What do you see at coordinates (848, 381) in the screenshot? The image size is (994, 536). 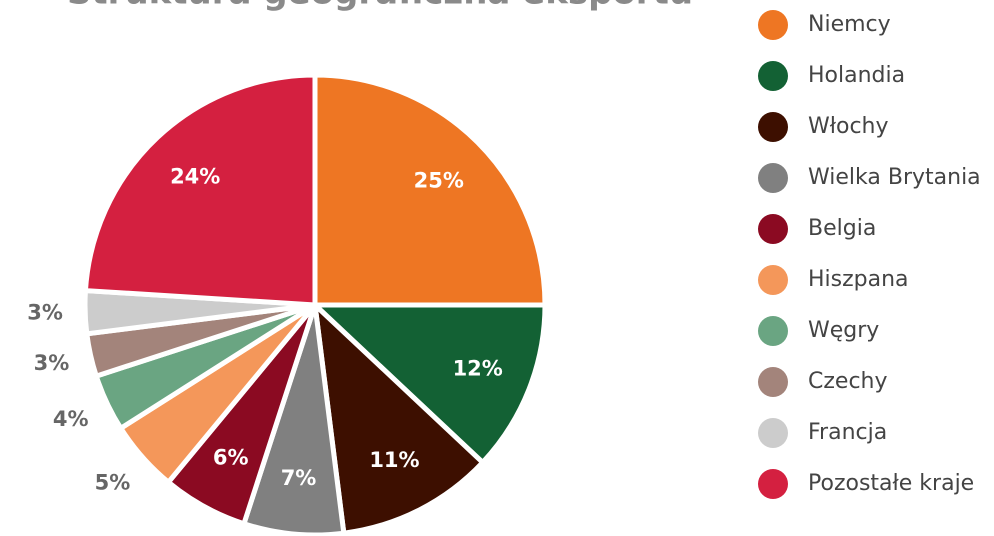 I see `legend-label: Czechy` at bounding box center [848, 381].